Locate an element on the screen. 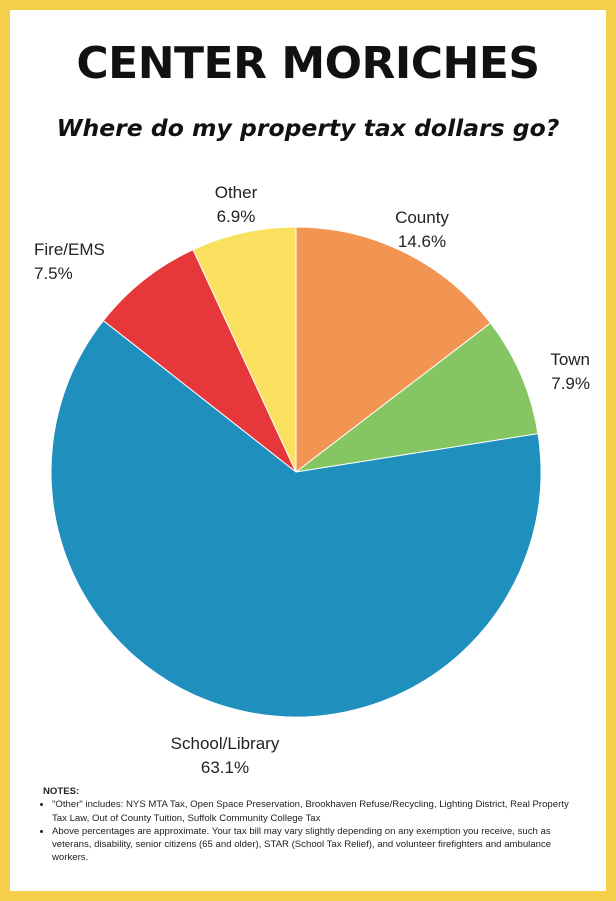  notes-title: NOTES: is located at coordinates (61, 791).